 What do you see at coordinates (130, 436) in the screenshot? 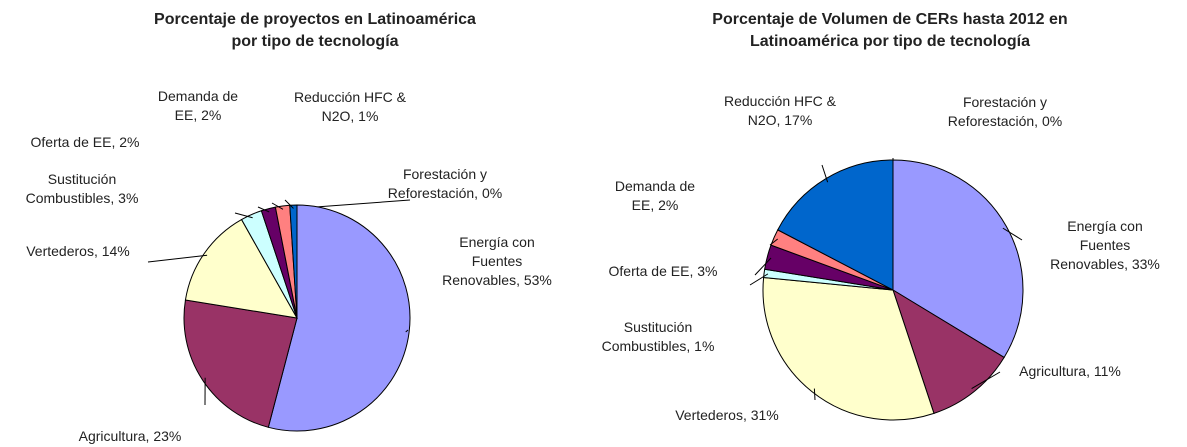
I see `slice-label: Agricultura, 23%` at bounding box center [130, 436].